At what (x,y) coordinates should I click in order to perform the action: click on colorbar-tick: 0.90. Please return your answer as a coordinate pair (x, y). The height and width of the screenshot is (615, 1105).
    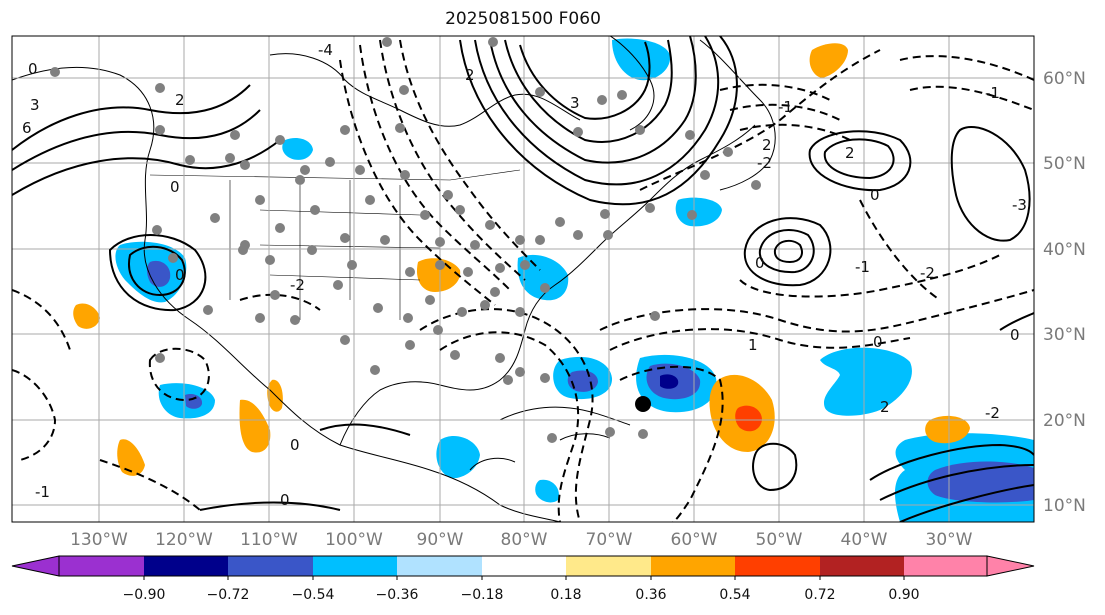
    Looking at the image, I should click on (903, 595).